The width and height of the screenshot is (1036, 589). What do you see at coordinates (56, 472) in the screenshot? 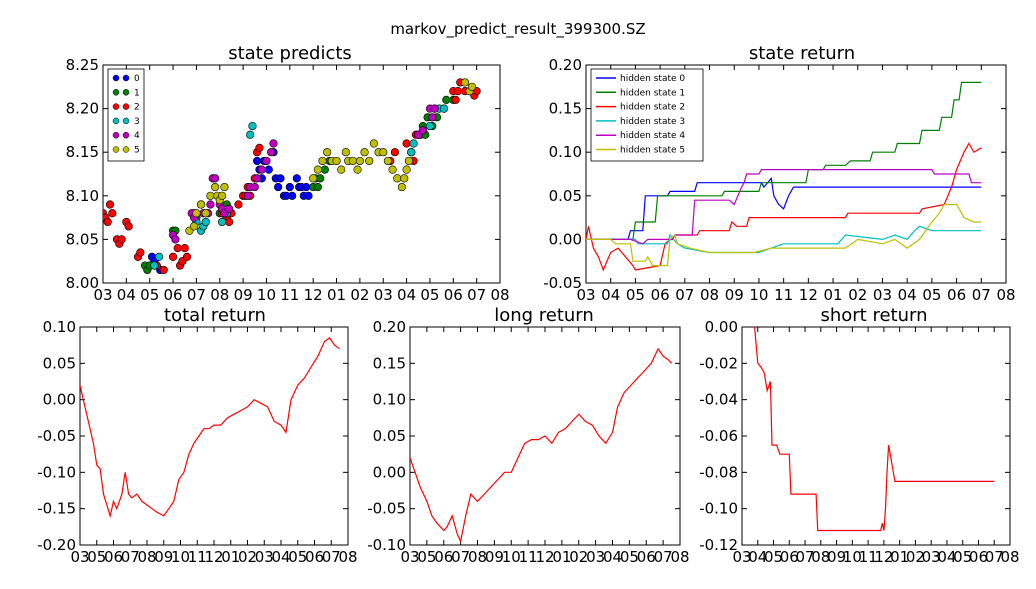
I see `y-tick-label: -0.10` at bounding box center [56, 472].